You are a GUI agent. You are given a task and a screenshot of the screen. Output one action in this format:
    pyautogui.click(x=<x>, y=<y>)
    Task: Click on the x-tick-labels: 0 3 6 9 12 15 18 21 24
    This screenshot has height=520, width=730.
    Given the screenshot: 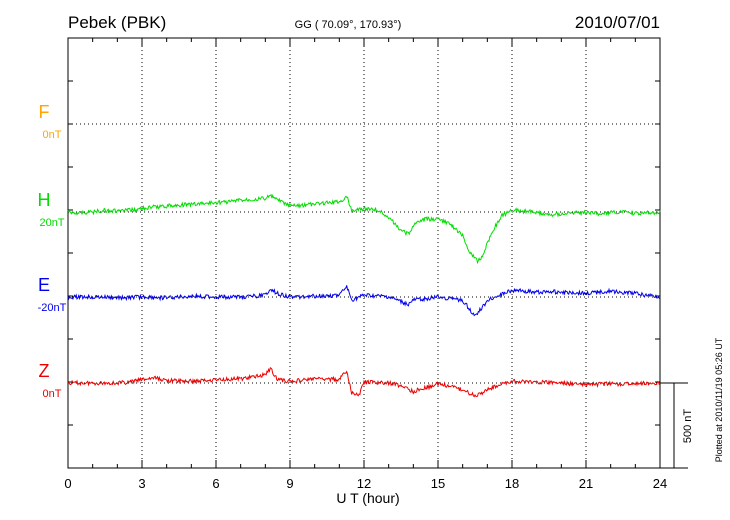 What is the action you would take?
    pyautogui.click(x=365, y=483)
    